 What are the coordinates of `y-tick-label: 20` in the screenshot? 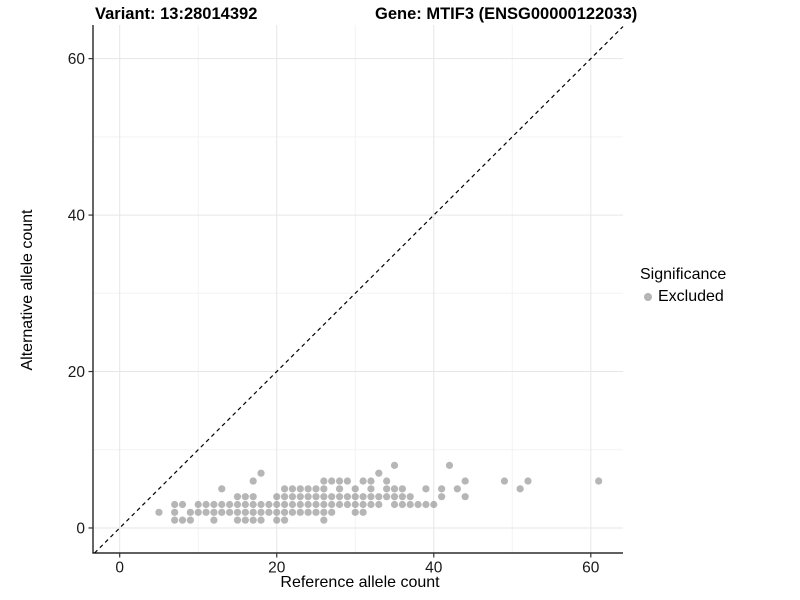 It's located at (77, 372).